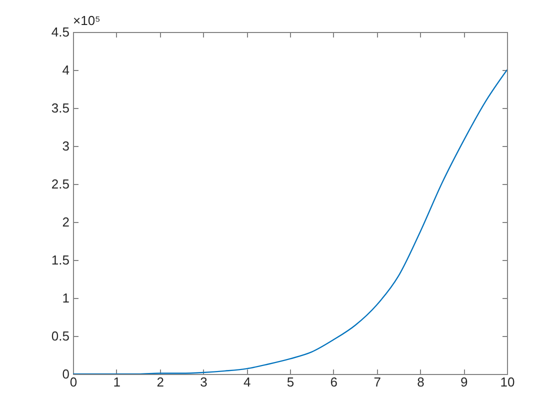 The width and height of the screenshot is (560, 420). What do you see at coordinates (334, 382) in the screenshot?
I see `x-tick-label: 6` at bounding box center [334, 382].